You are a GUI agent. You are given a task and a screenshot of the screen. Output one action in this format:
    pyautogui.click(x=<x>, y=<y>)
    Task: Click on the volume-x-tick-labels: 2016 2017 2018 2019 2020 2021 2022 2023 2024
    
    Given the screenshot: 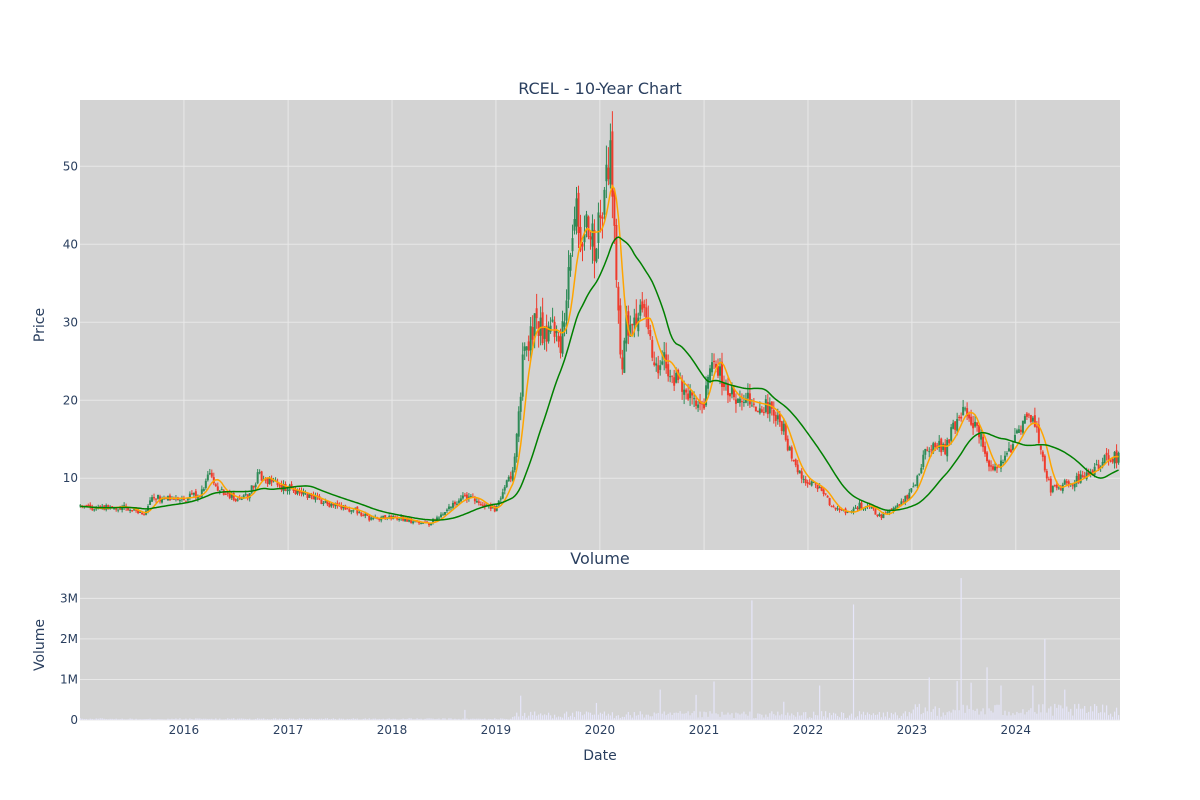 What is the action you would take?
    pyautogui.click(x=600, y=730)
    